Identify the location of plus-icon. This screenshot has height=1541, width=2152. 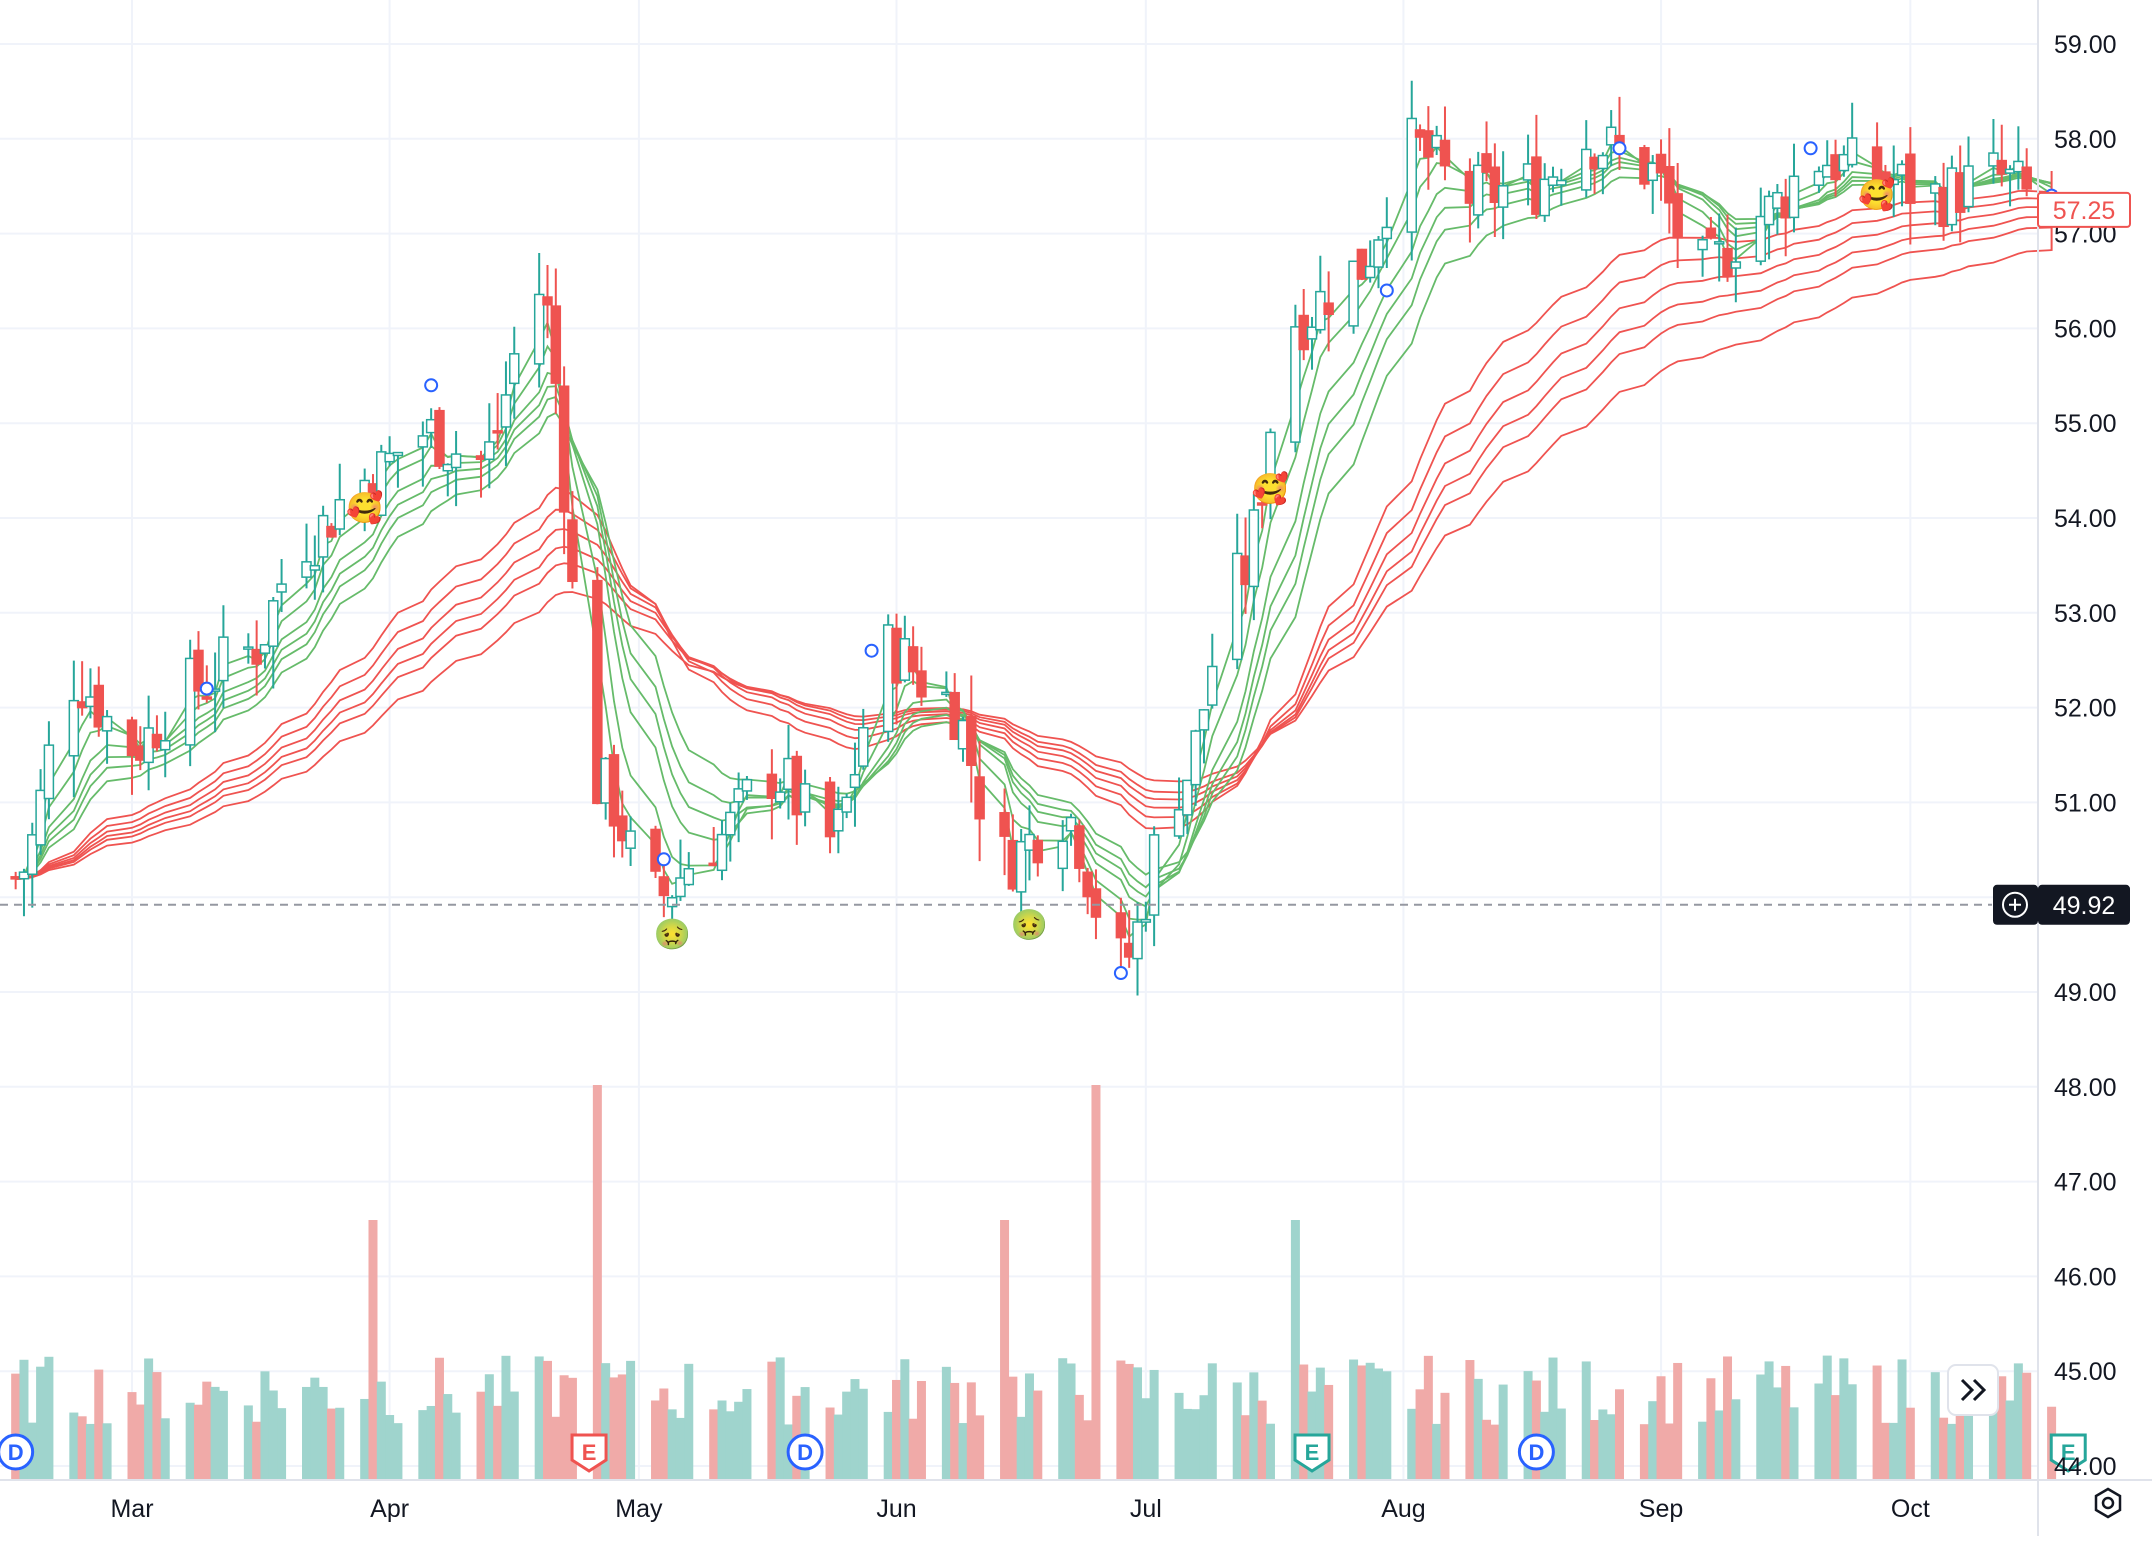
(2015, 904).